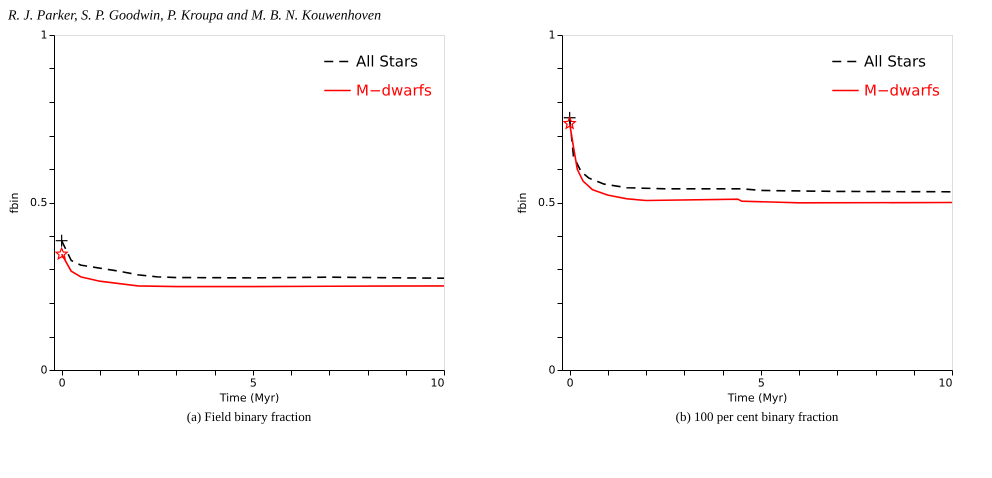  What do you see at coordinates (757, 416) in the screenshot?
I see `text: (b) 100 per cent binary fraction` at bounding box center [757, 416].